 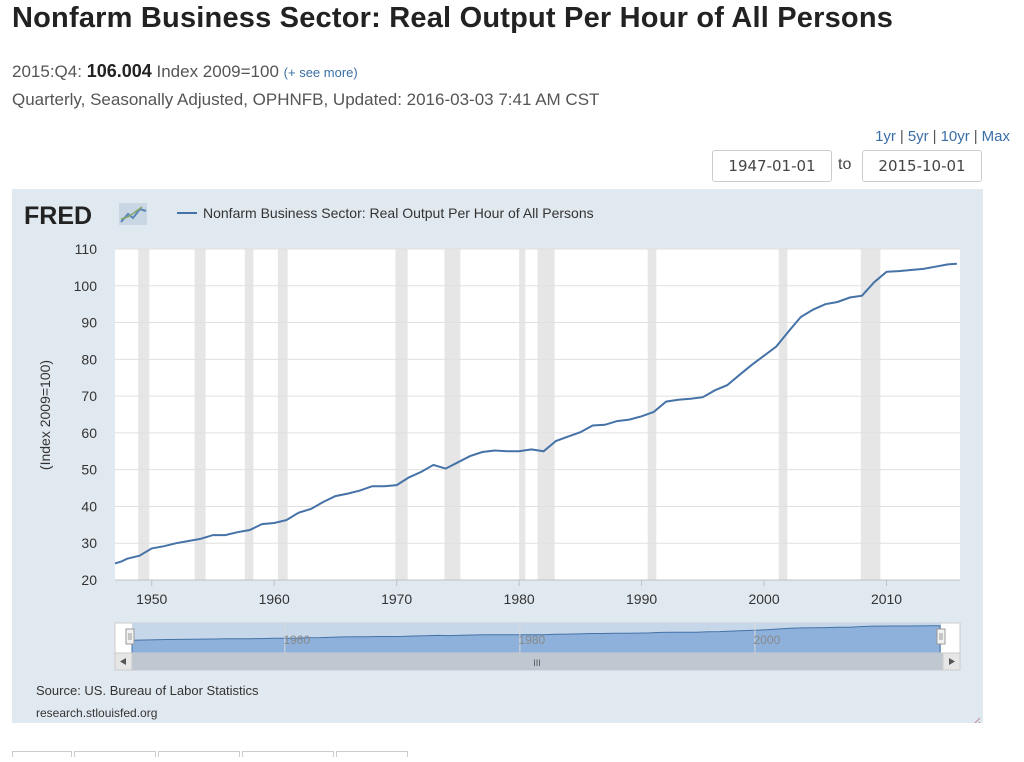 What do you see at coordinates (123, 661) in the screenshot?
I see `arrow-left-icon` at bounding box center [123, 661].